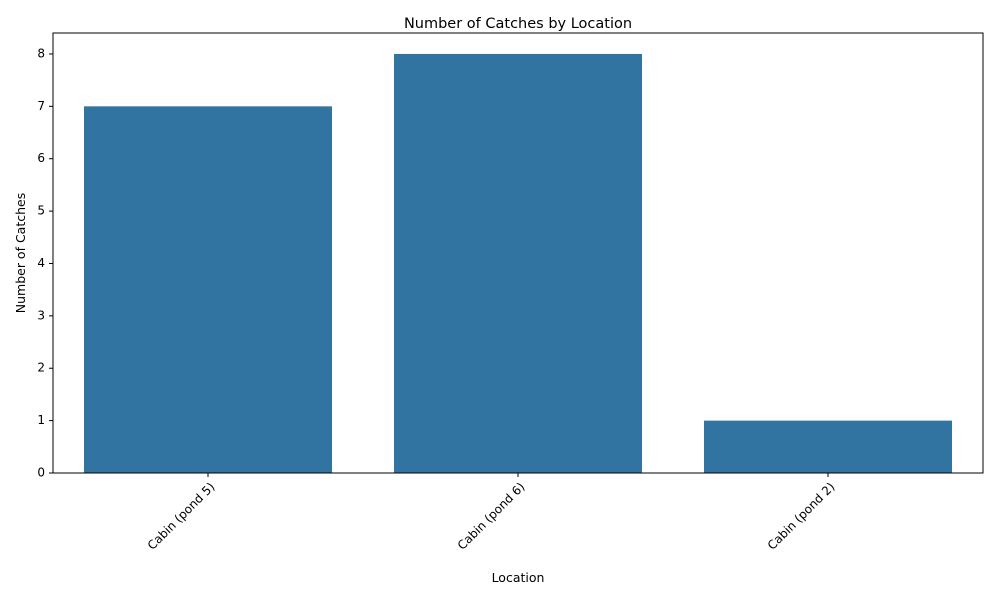 The width and height of the screenshot is (1000, 600). I want to click on y-tick-label: 1, so click(41, 420).